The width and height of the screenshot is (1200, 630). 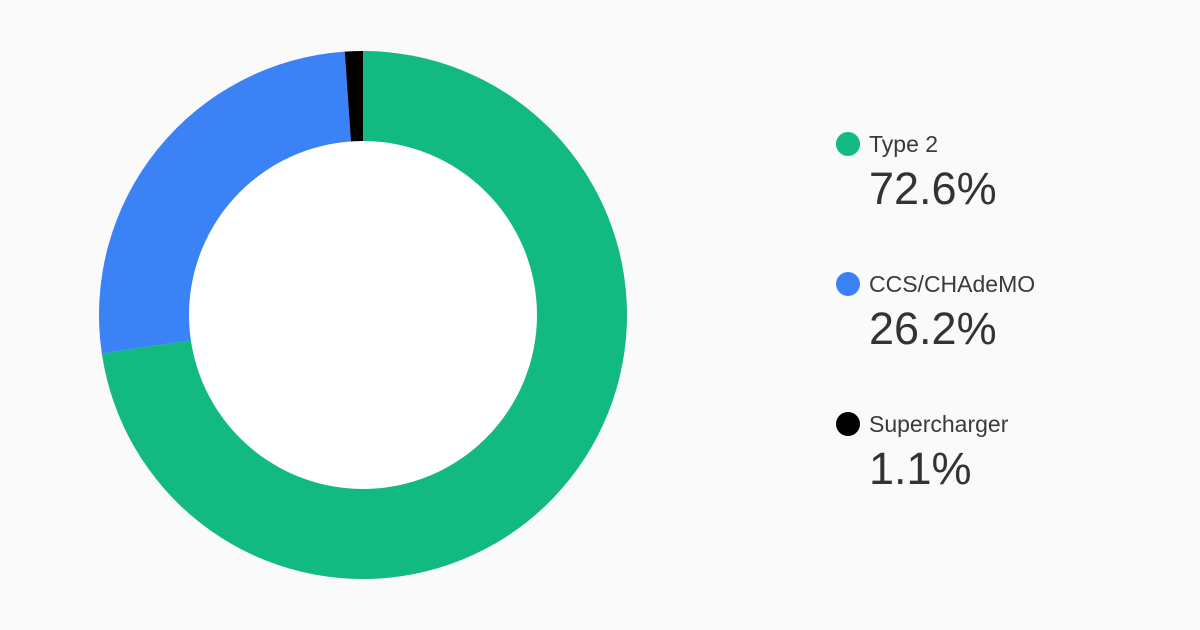 I want to click on legend-label-ccs-chademo: CCS/CHAdeMO, so click(x=952, y=283).